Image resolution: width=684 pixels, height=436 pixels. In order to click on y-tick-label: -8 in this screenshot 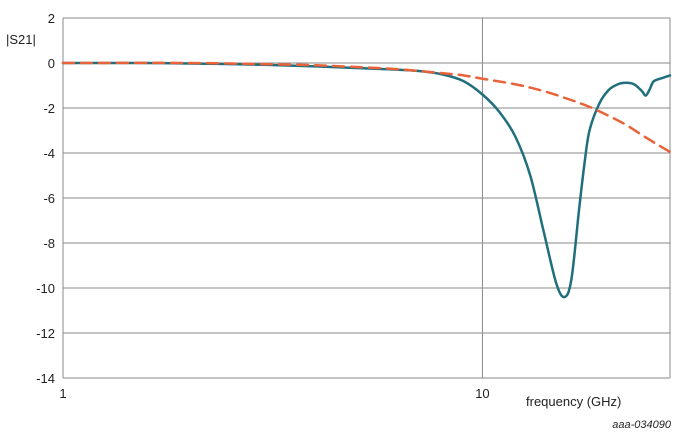, I will do `click(49, 243)`.